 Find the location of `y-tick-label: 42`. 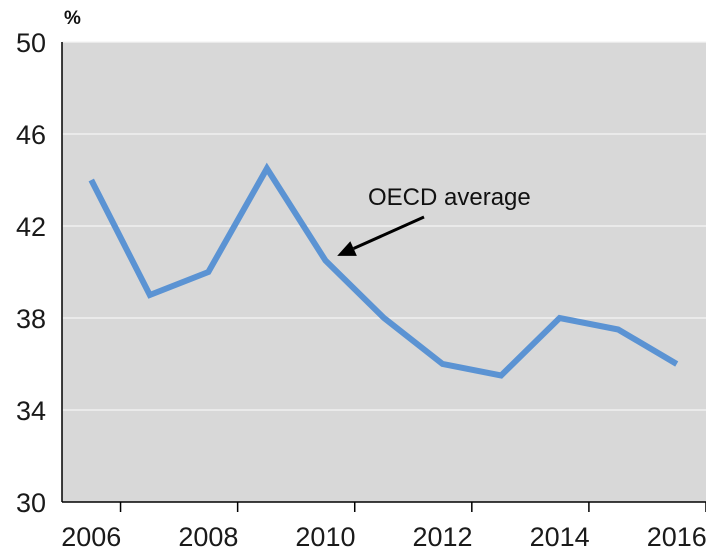

y-tick-label: 42 is located at coordinates (31, 227).